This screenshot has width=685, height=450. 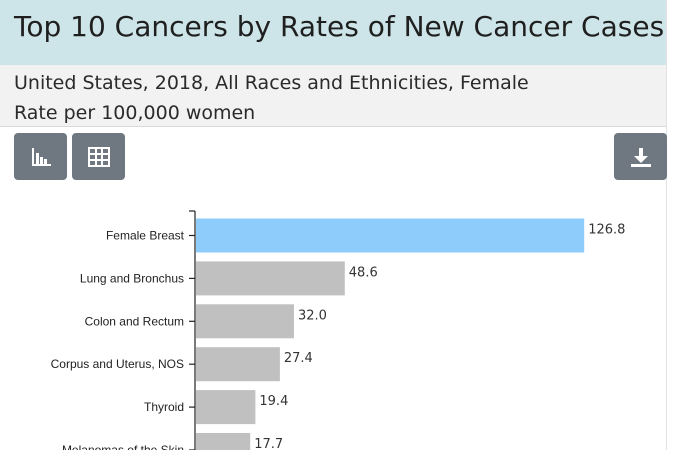 What do you see at coordinates (164, 407) in the screenshot?
I see `category-label: Thyroid` at bounding box center [164, 407].